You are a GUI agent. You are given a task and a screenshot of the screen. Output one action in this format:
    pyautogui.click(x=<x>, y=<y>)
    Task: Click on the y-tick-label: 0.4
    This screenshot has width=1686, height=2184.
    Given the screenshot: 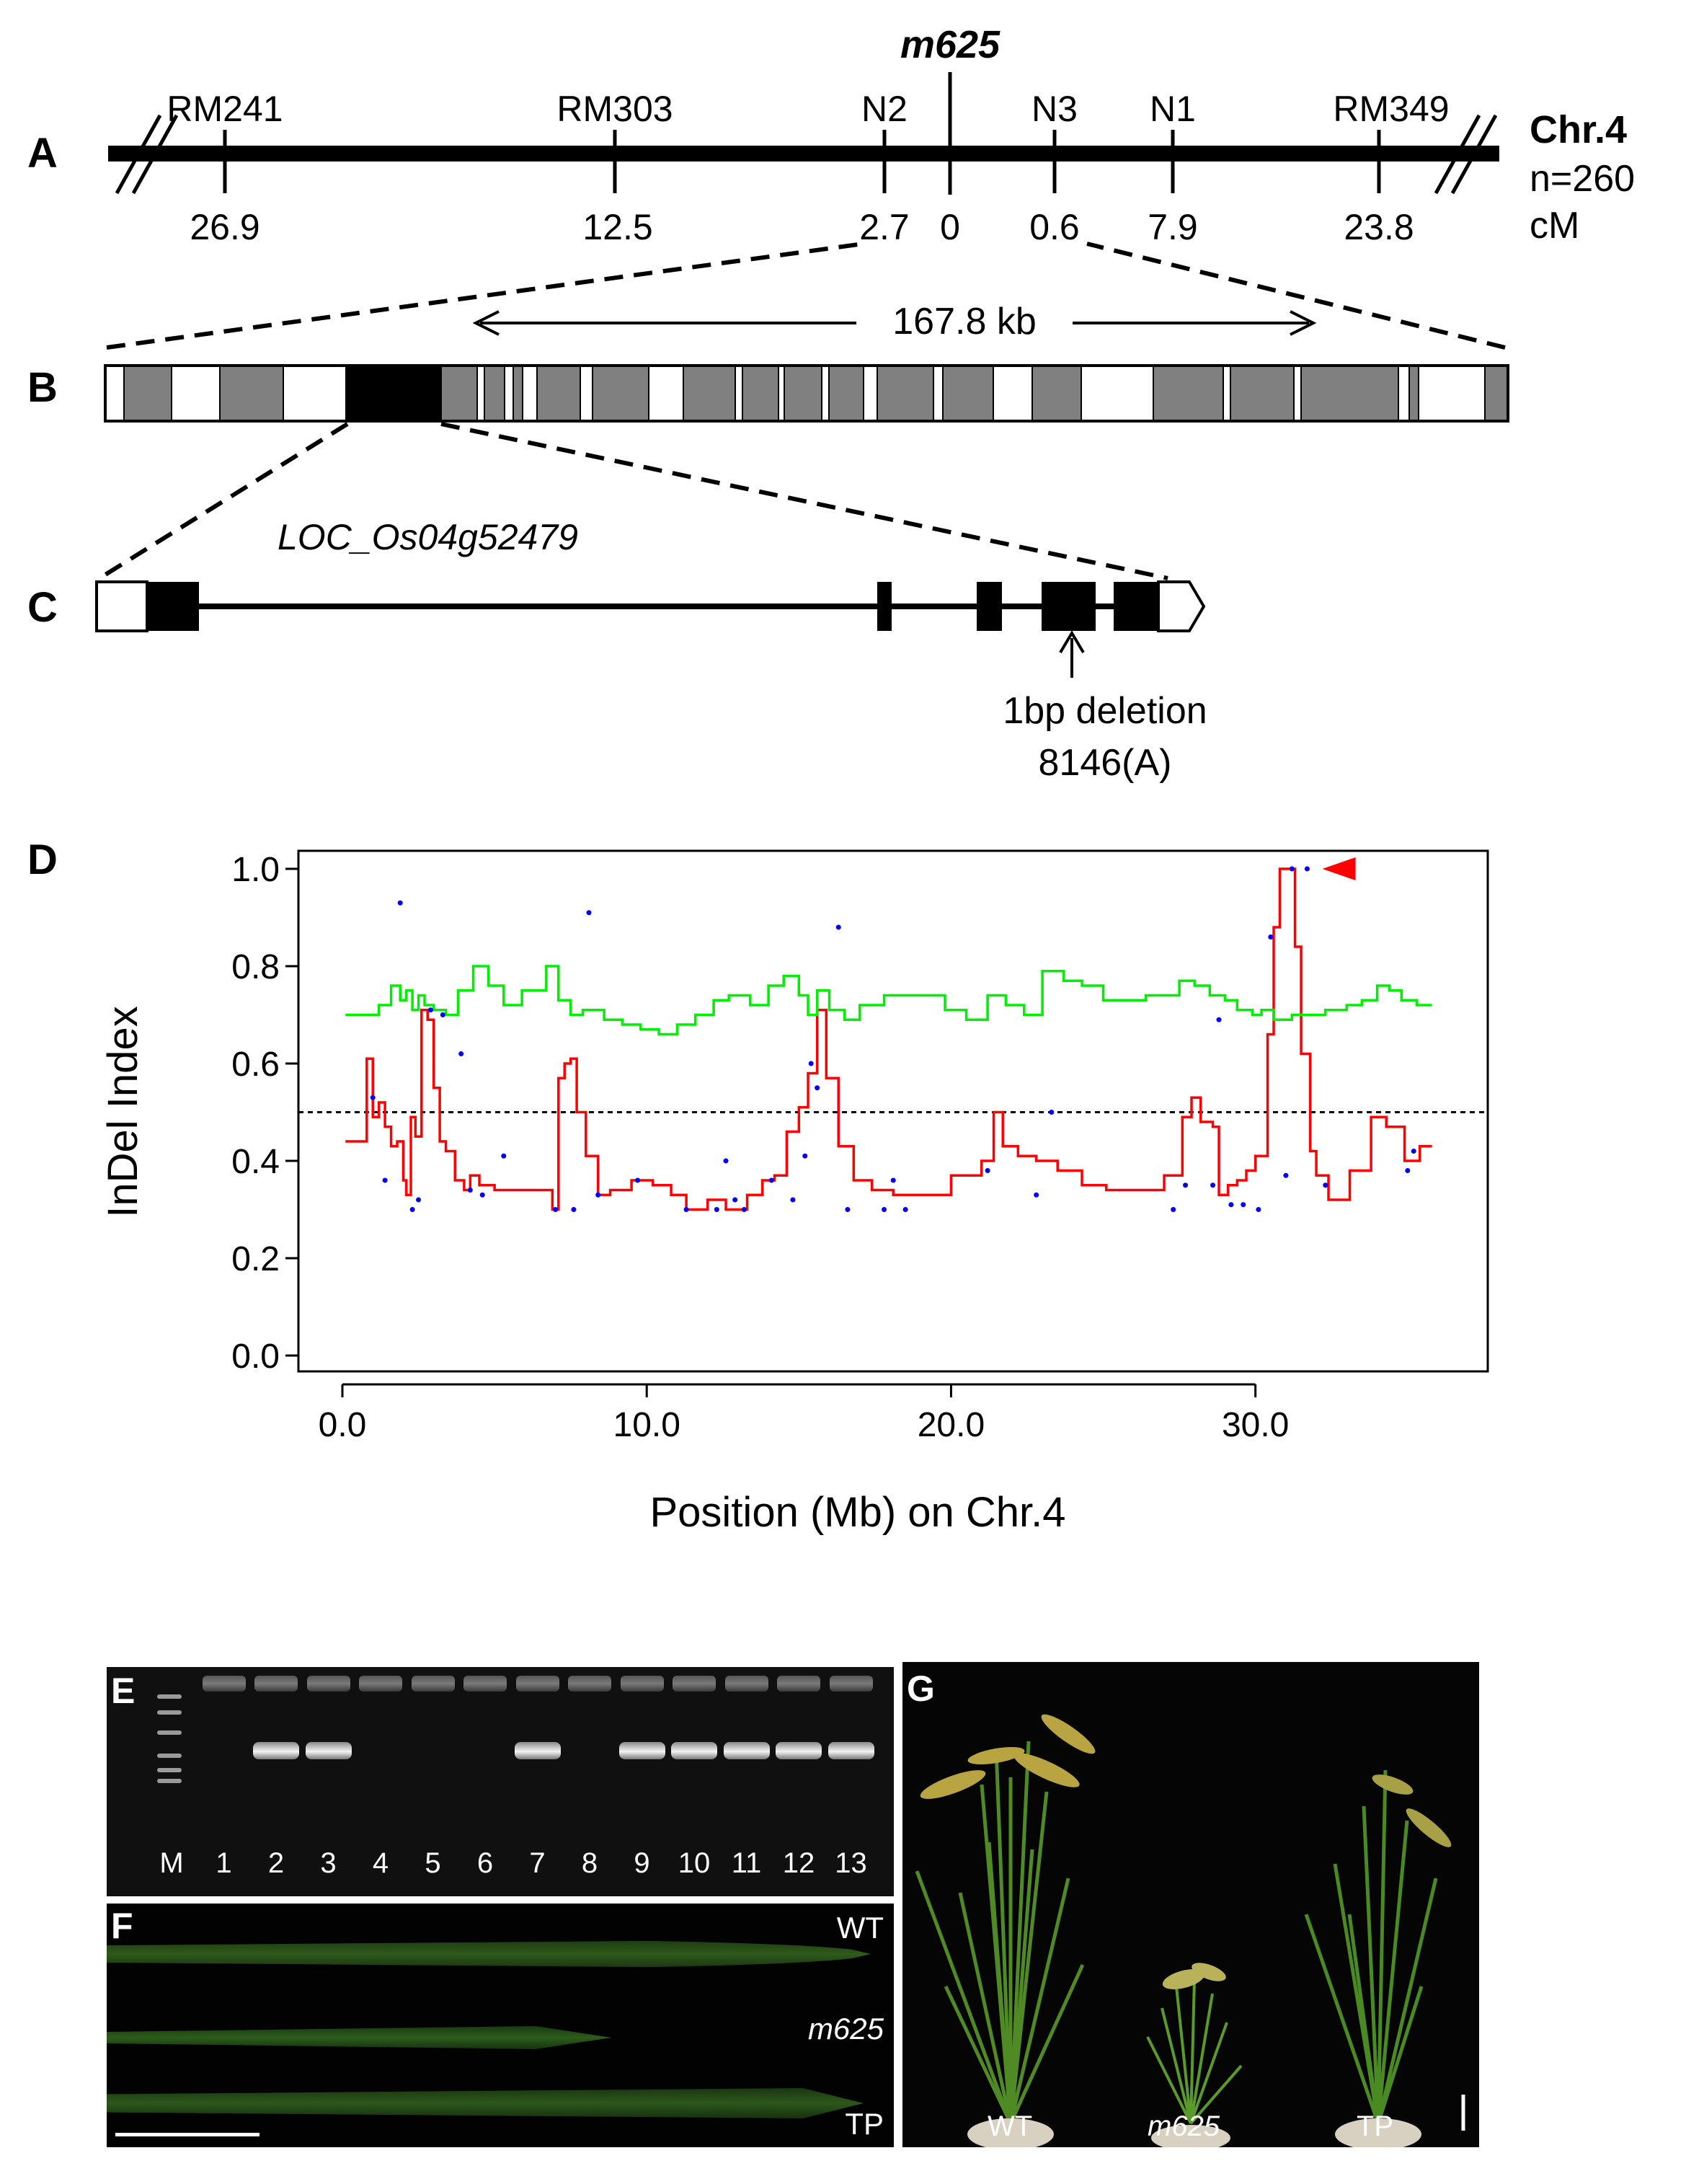 What is the action you would take?
    pyautogui.click(x=255, y=1162)
    